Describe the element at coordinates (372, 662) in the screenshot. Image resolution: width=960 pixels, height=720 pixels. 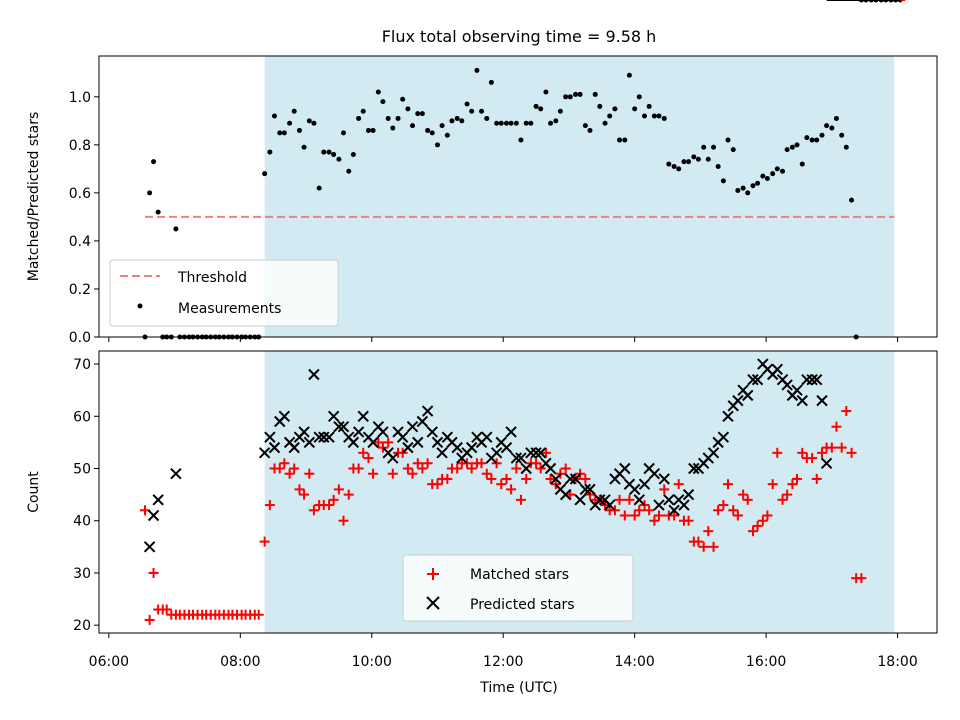
I see `x-tick-label: 10:00` at that location.